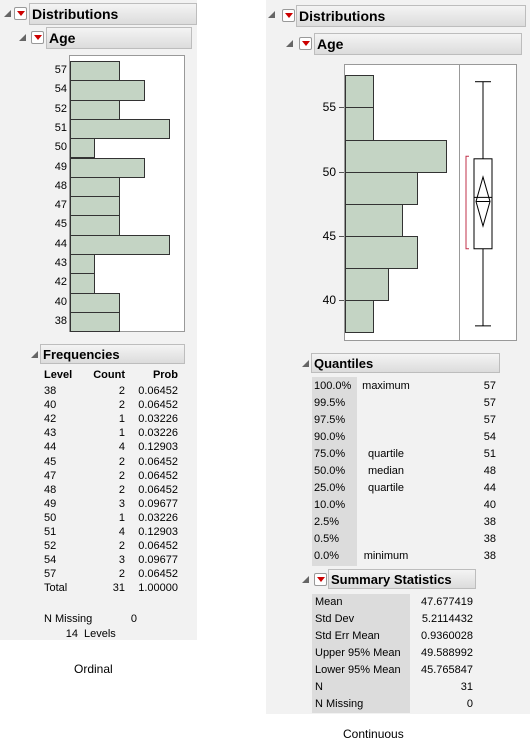 Image resolution: width=530 pixels, height=751 pixels. I want to click on quantile-percent-cell: 75.0%, so click(330, 454).